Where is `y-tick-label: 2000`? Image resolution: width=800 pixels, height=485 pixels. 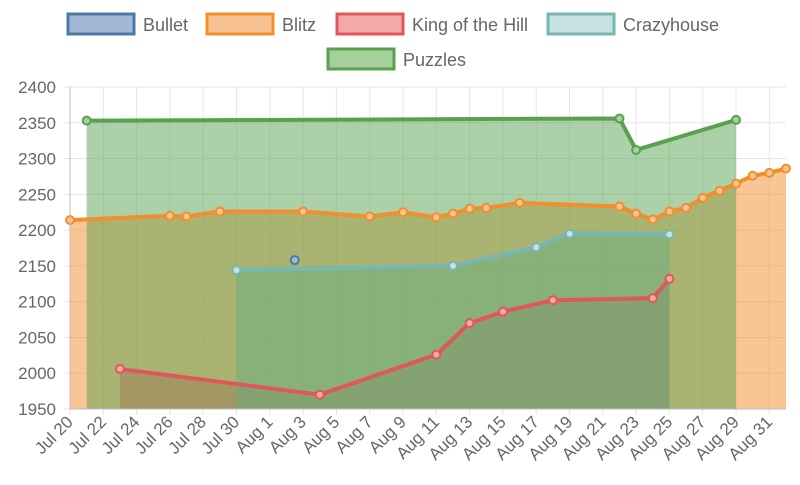
y-tick-label: 2000 is located at coordinates (37, 373).